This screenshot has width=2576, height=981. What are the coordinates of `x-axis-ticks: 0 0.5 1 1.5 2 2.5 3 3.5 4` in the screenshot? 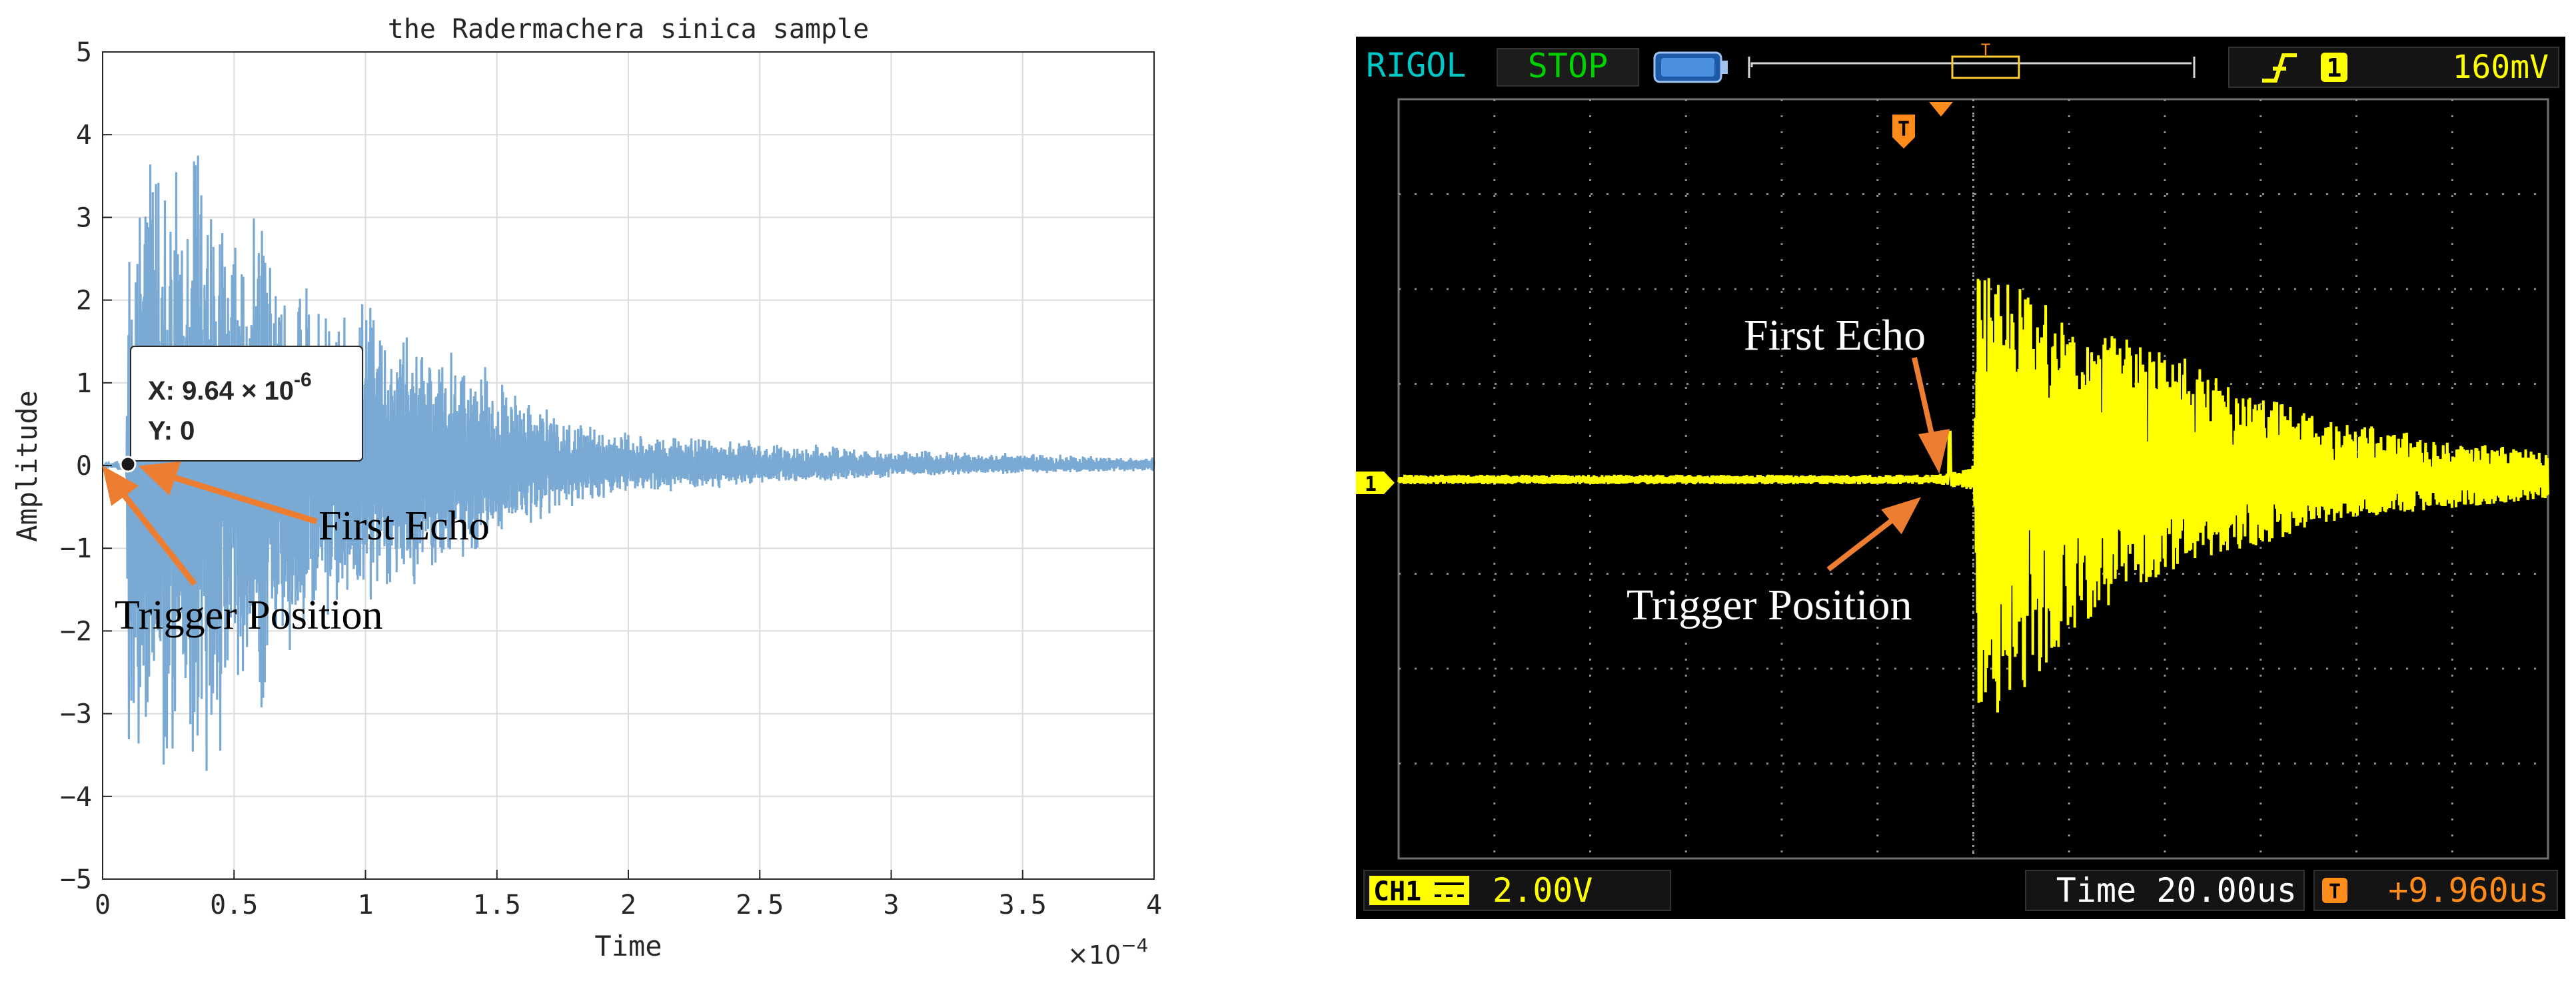 It's located at (629, 895).